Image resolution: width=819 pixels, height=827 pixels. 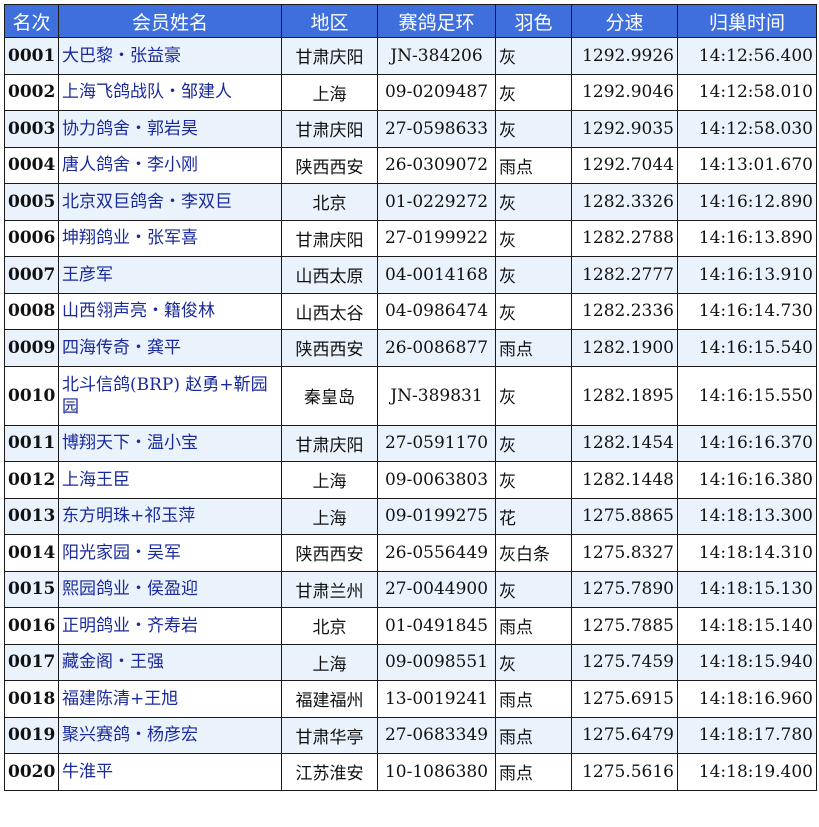 What do you see at coordinates (410, 21) in the screenshot?
I see `header-row: 名次 会员姓名 地区 赛鸽足环 羽色 分速 归巢时间` at bounding box center [410, 21].